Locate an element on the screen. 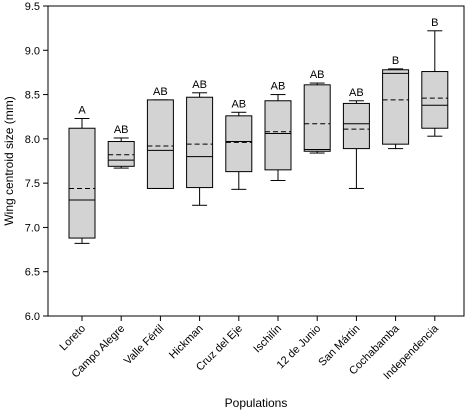 This screenshot has width=474, height=415. box-campo-alegre: AB is located at coordinates (121, 146).